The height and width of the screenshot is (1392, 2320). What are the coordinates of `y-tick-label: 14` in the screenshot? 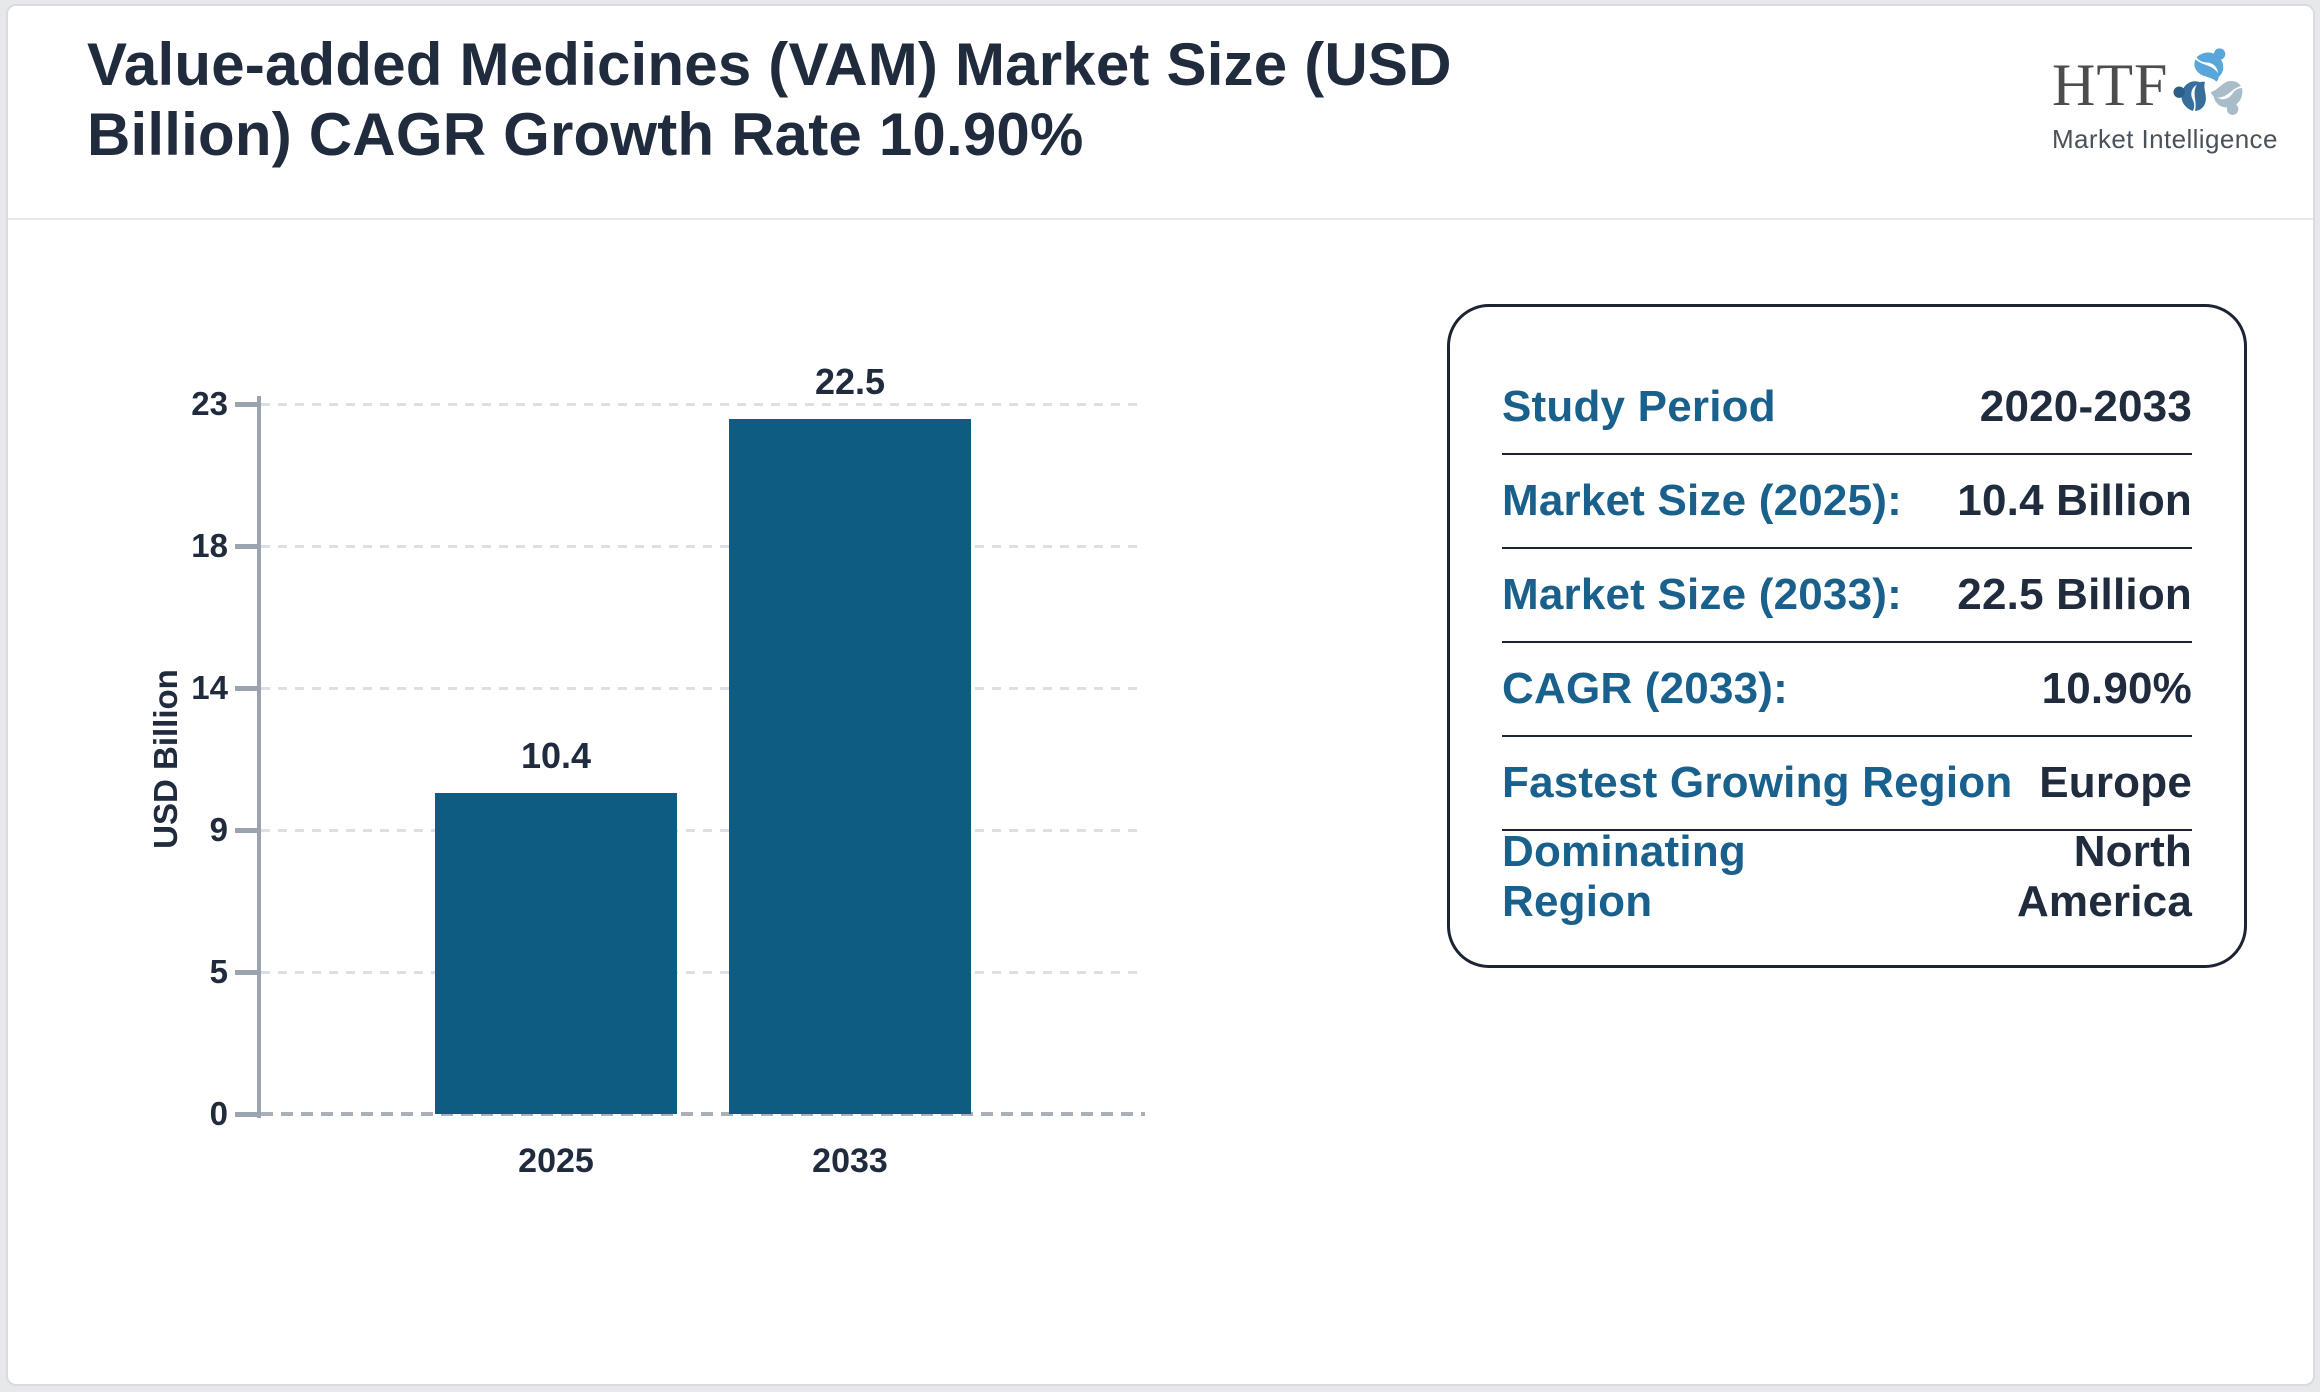 It's located at (209, 687).